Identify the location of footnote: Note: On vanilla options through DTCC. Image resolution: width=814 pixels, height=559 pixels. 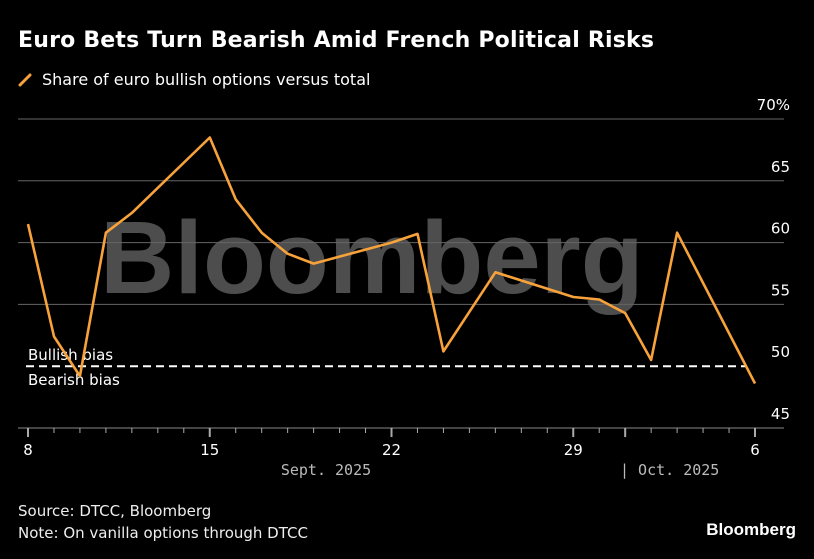
(163, 533).